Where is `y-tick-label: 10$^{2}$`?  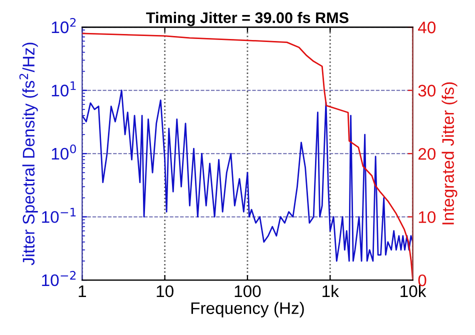 y-tick-label: 10$^{2}$ is located at coordinates (64, 26).